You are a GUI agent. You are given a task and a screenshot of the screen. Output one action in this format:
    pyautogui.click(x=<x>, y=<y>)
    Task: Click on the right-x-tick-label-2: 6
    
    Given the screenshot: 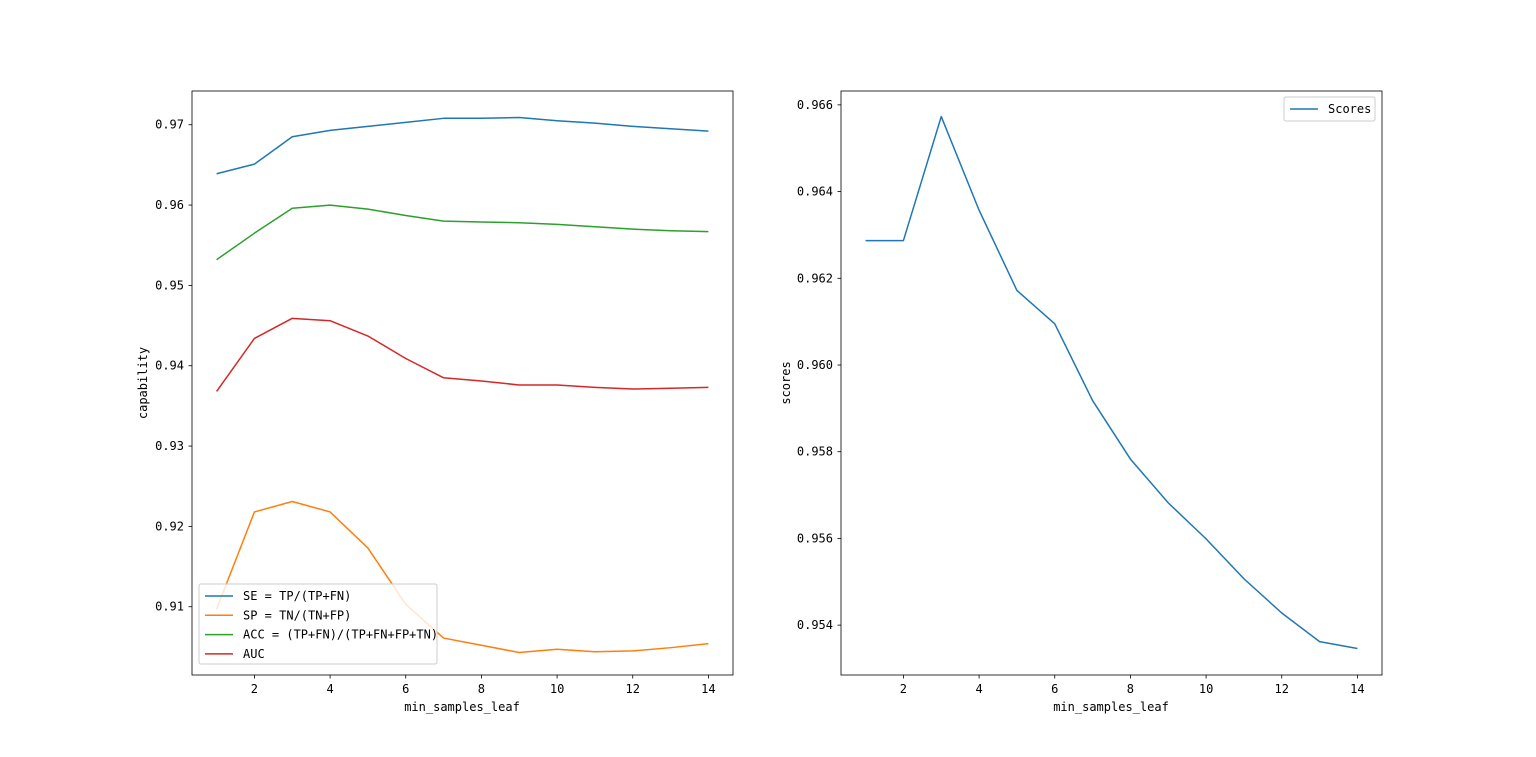 What is the action you would take?
    pyautogui.click(x=1054, y=689)
    